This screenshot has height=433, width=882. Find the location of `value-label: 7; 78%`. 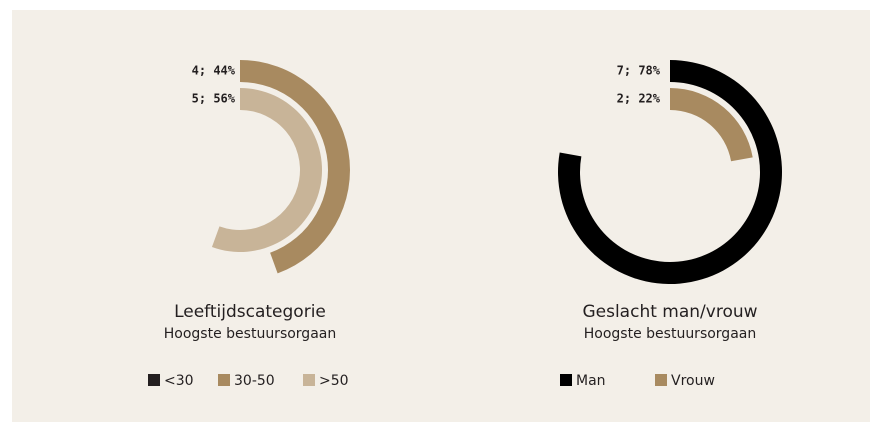

value-label: 7; 78% is located at coordinates (639, 71).